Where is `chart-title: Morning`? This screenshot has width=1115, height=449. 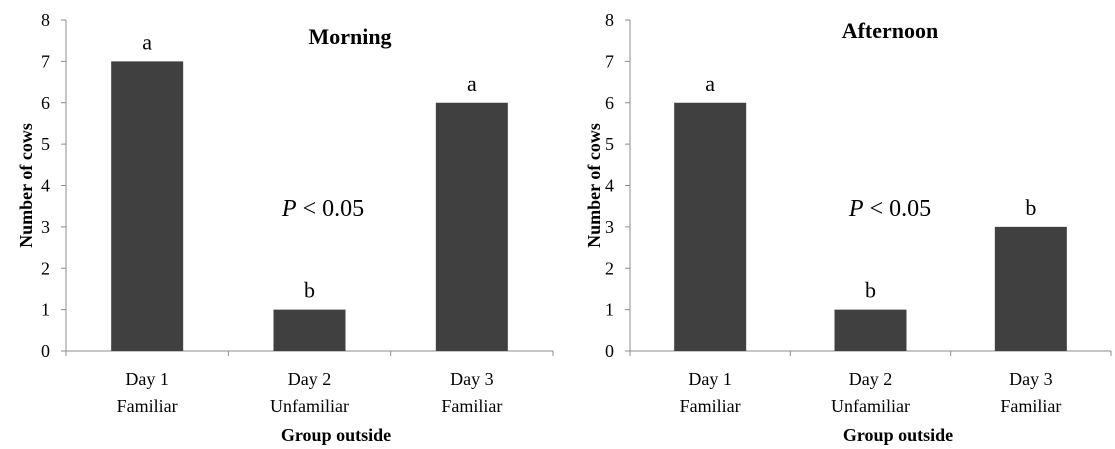
chart-title: Morning is located at coordinates (349, 36).